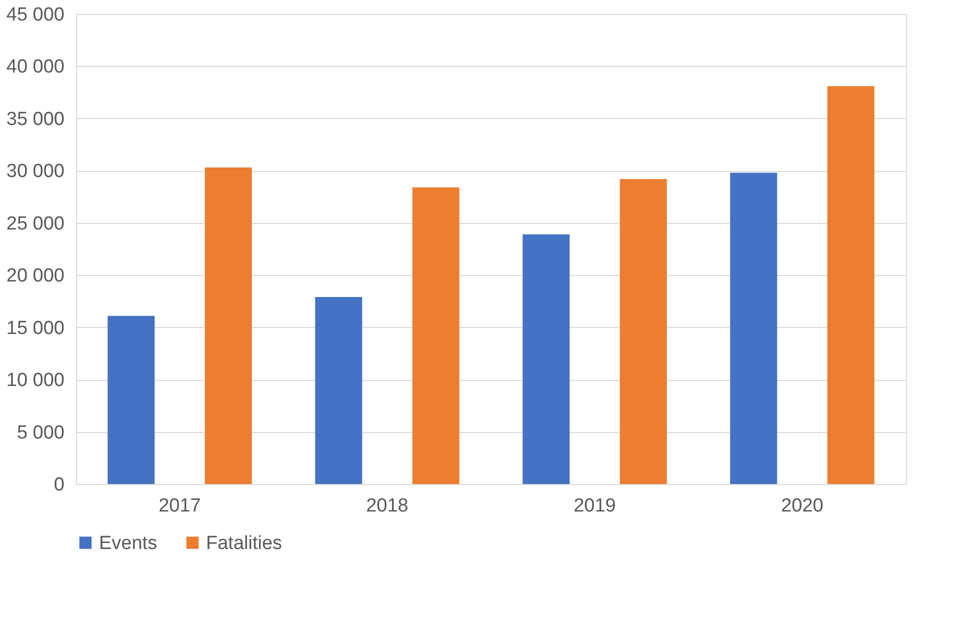  I want to click on y-tick-label: 35 000, so click(35, 119).